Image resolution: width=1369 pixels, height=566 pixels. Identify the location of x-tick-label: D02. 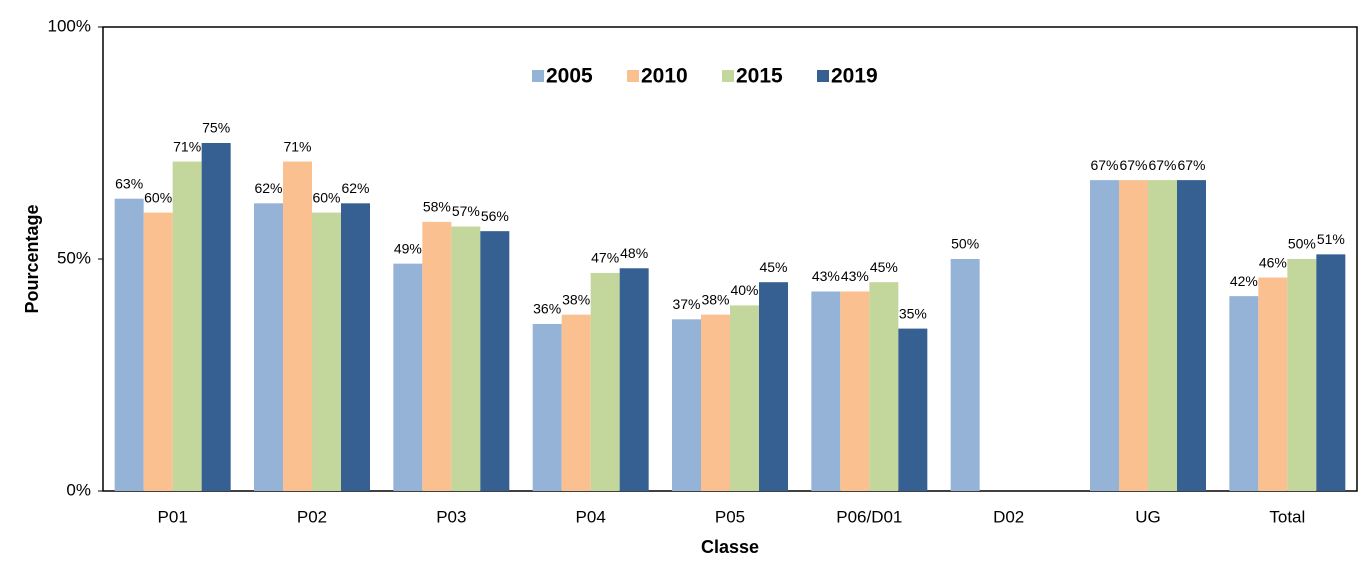
(1008, 516).